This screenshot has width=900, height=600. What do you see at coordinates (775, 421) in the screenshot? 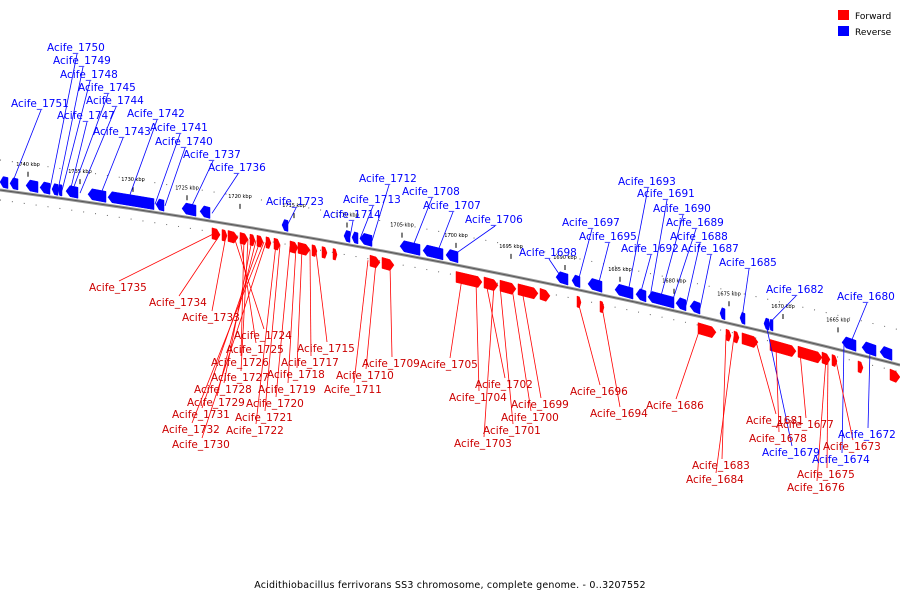
I see `gene-label: Acife_1681` at bounding box center [775, 421].